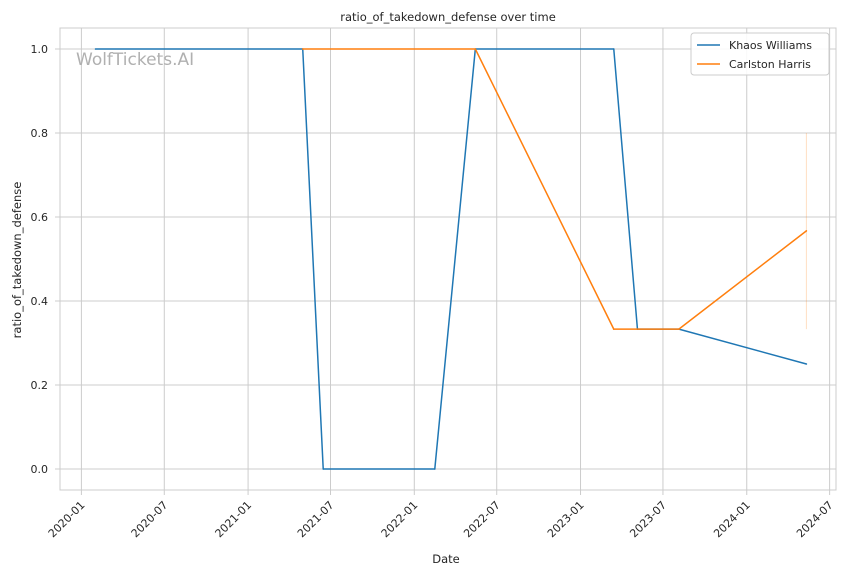  What do you see at coordinates (446, 559) in the screenshot?
I see `x-axis-label: Date` at bounding box center [446, 559].